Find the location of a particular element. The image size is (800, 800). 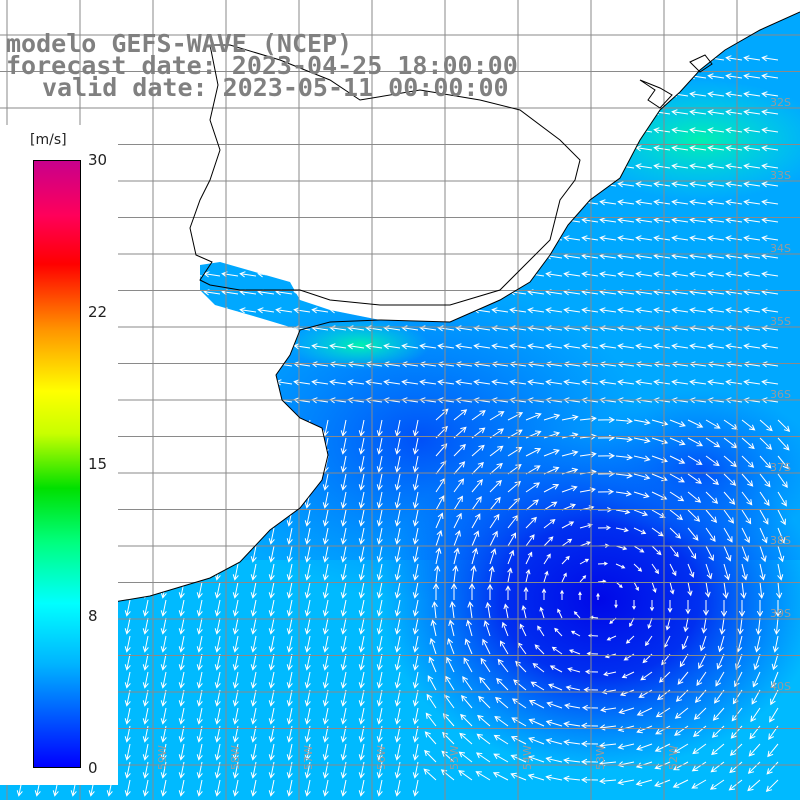

longitude-label: 55W is located at coordinates (454, 757).